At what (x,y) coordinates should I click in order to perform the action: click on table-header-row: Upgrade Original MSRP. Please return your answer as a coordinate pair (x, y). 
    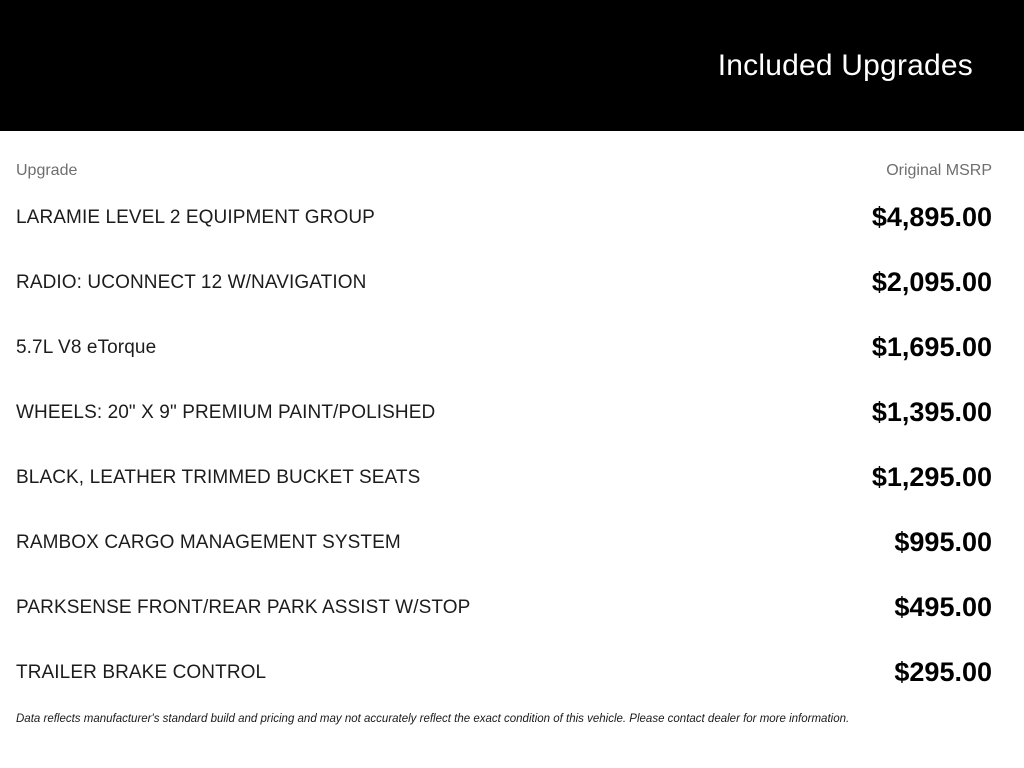
    Looking at the image, I should click on (504, 170).